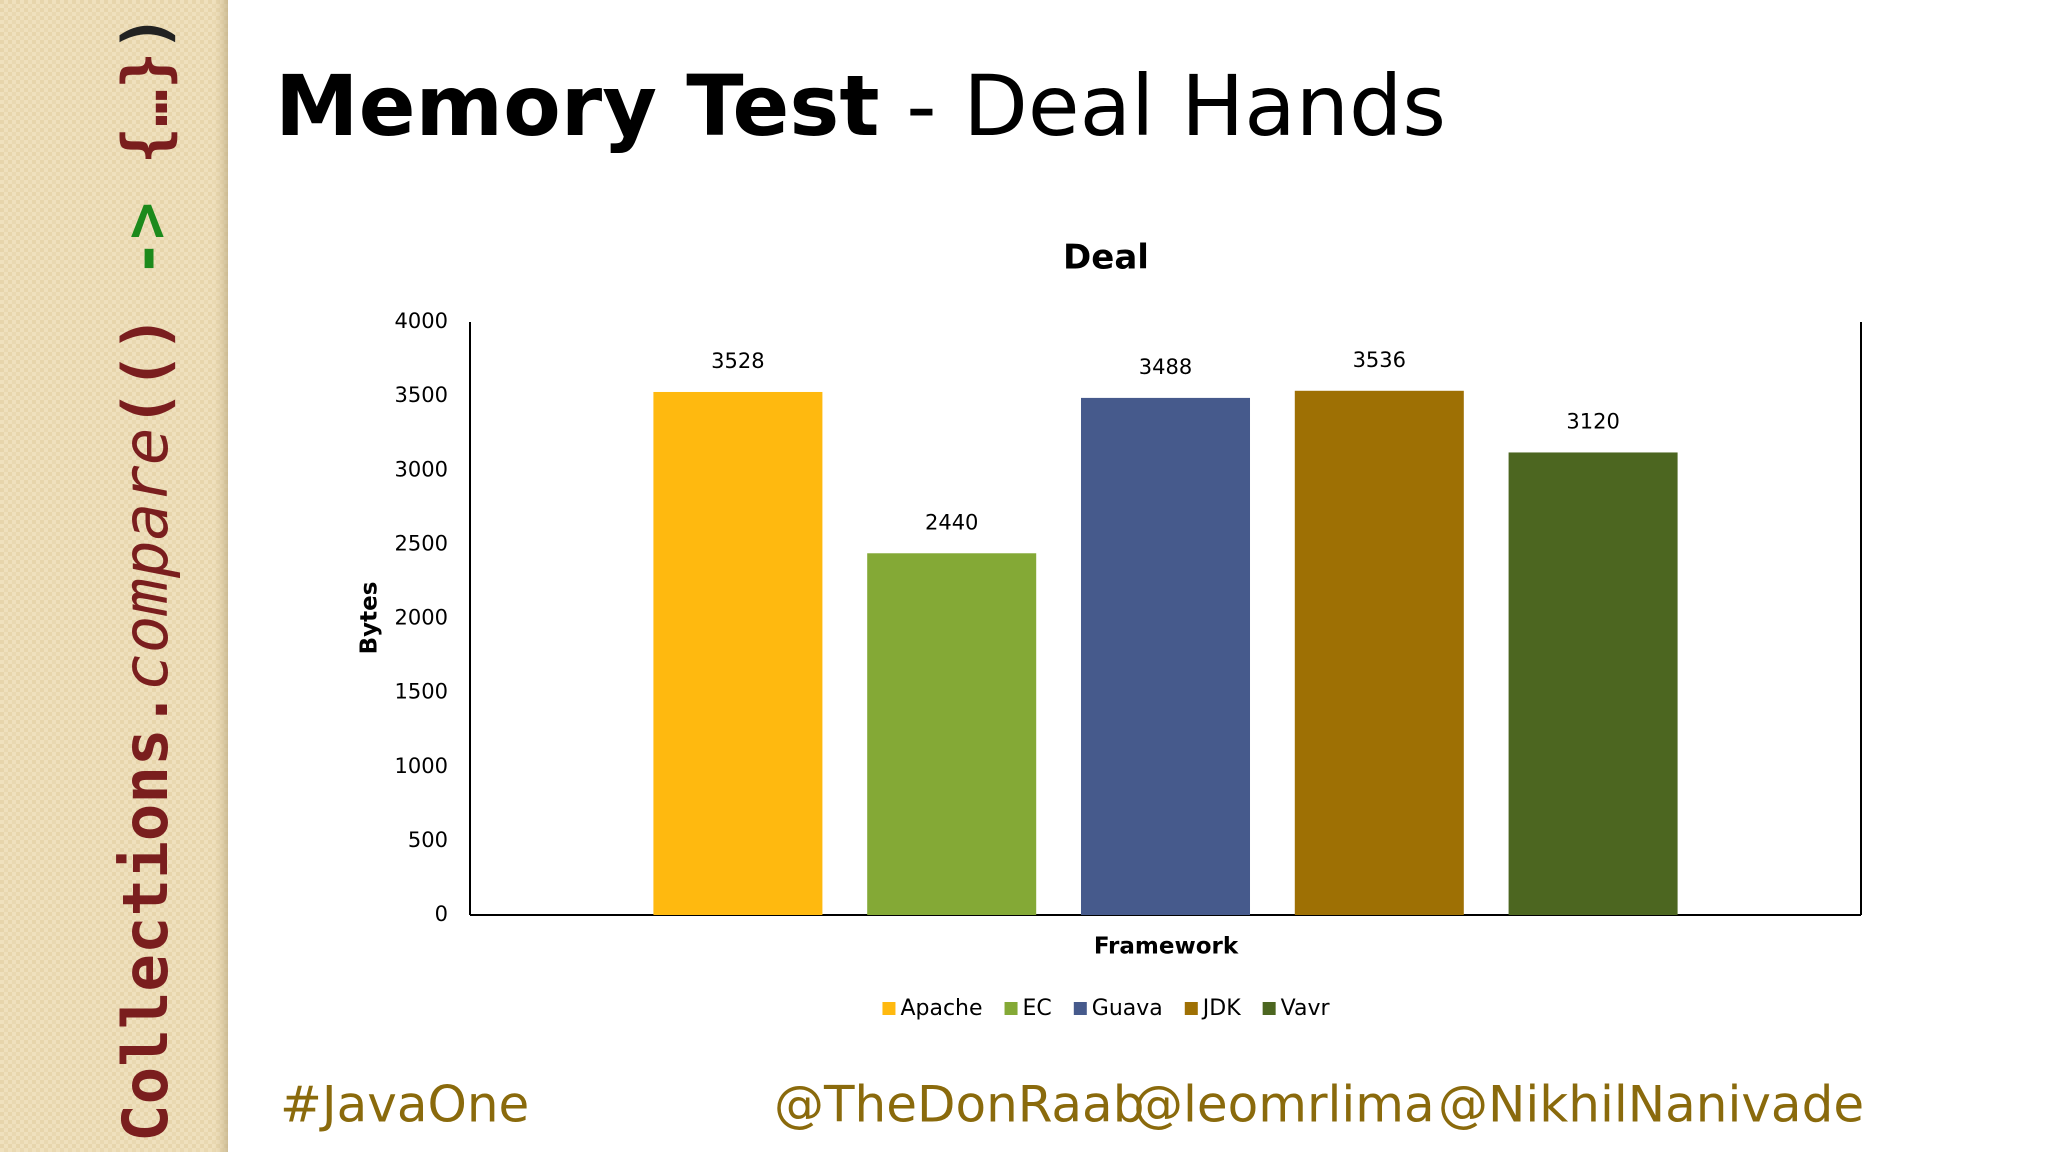  What do you see at coordinates (421, 469) in the screenshot?
I see `y-tick-label: 3000` at bounding box center [421, 469].